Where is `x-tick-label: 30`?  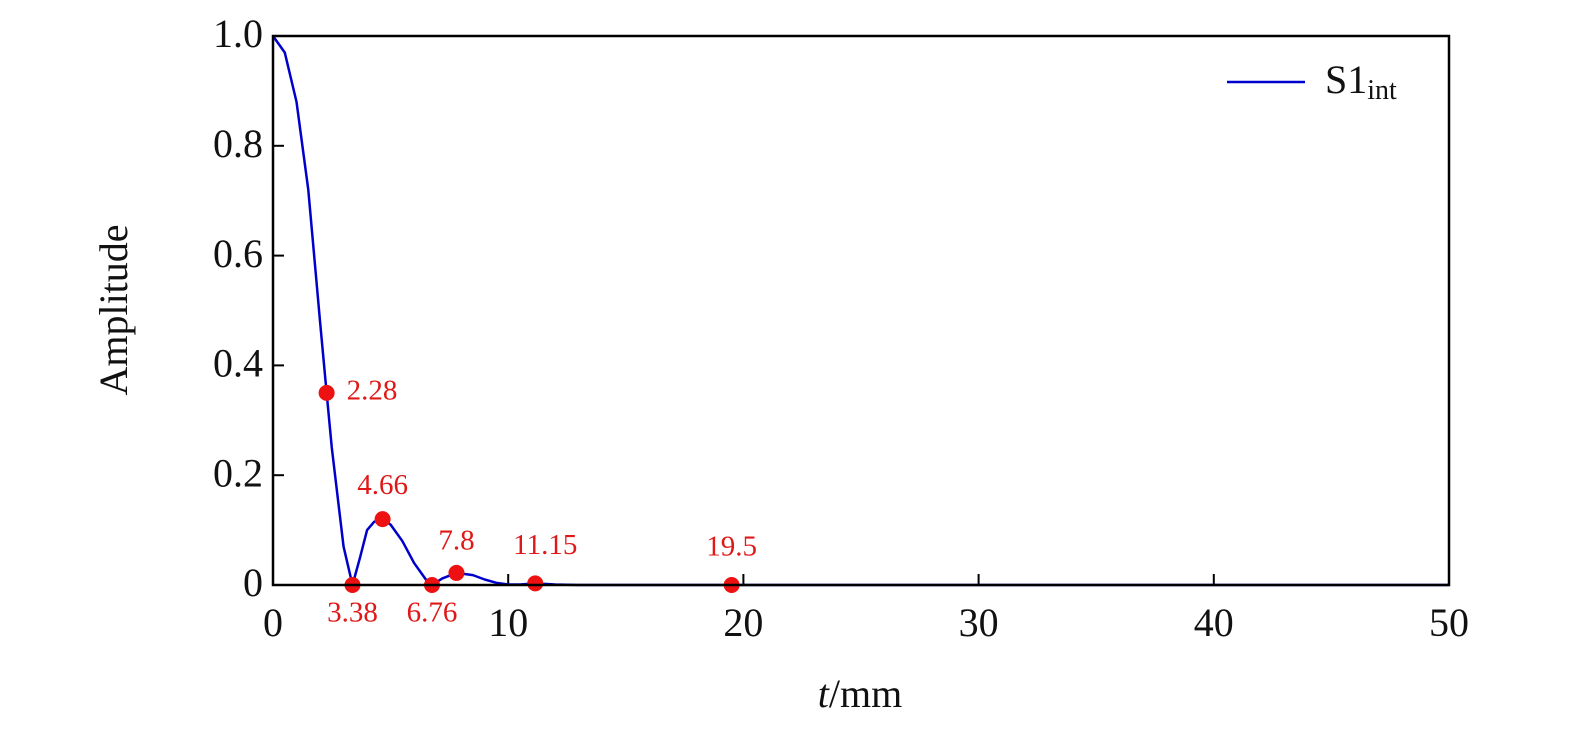 x-tick-label: 30 is located at coordinates (979, 622).